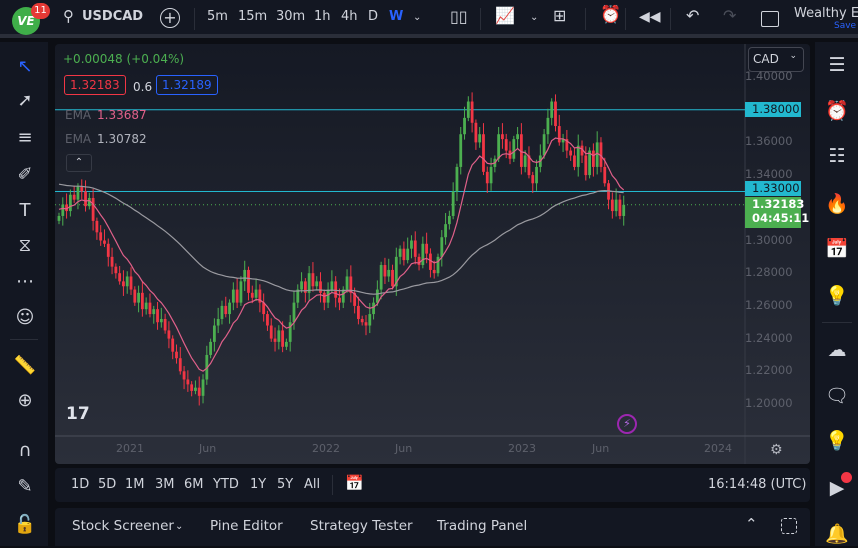  I want to click on sell-price-button: 1.32183, so click(95, 85).